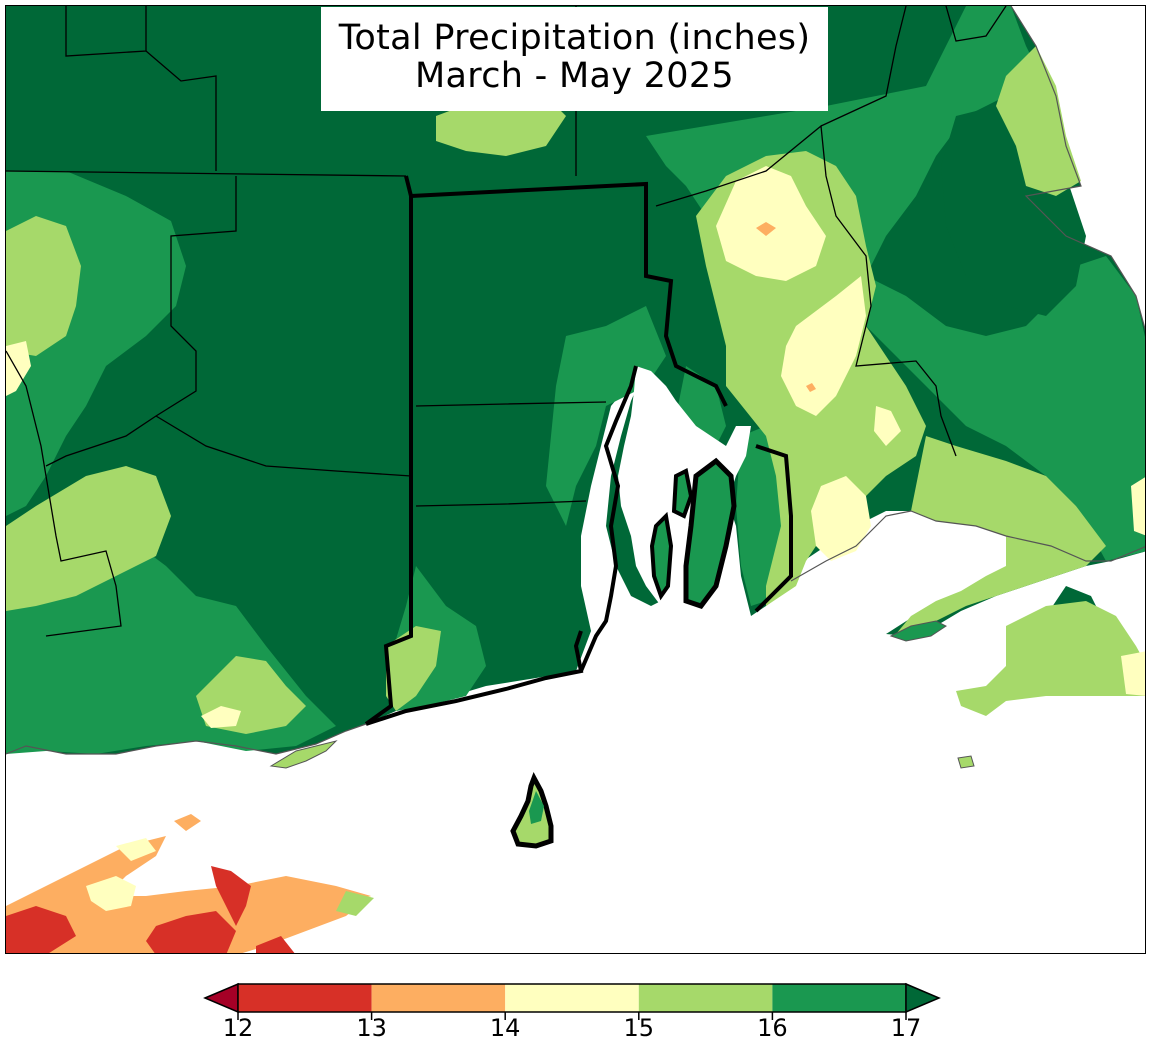  I want to click on colorbar, so click(572, 1001).